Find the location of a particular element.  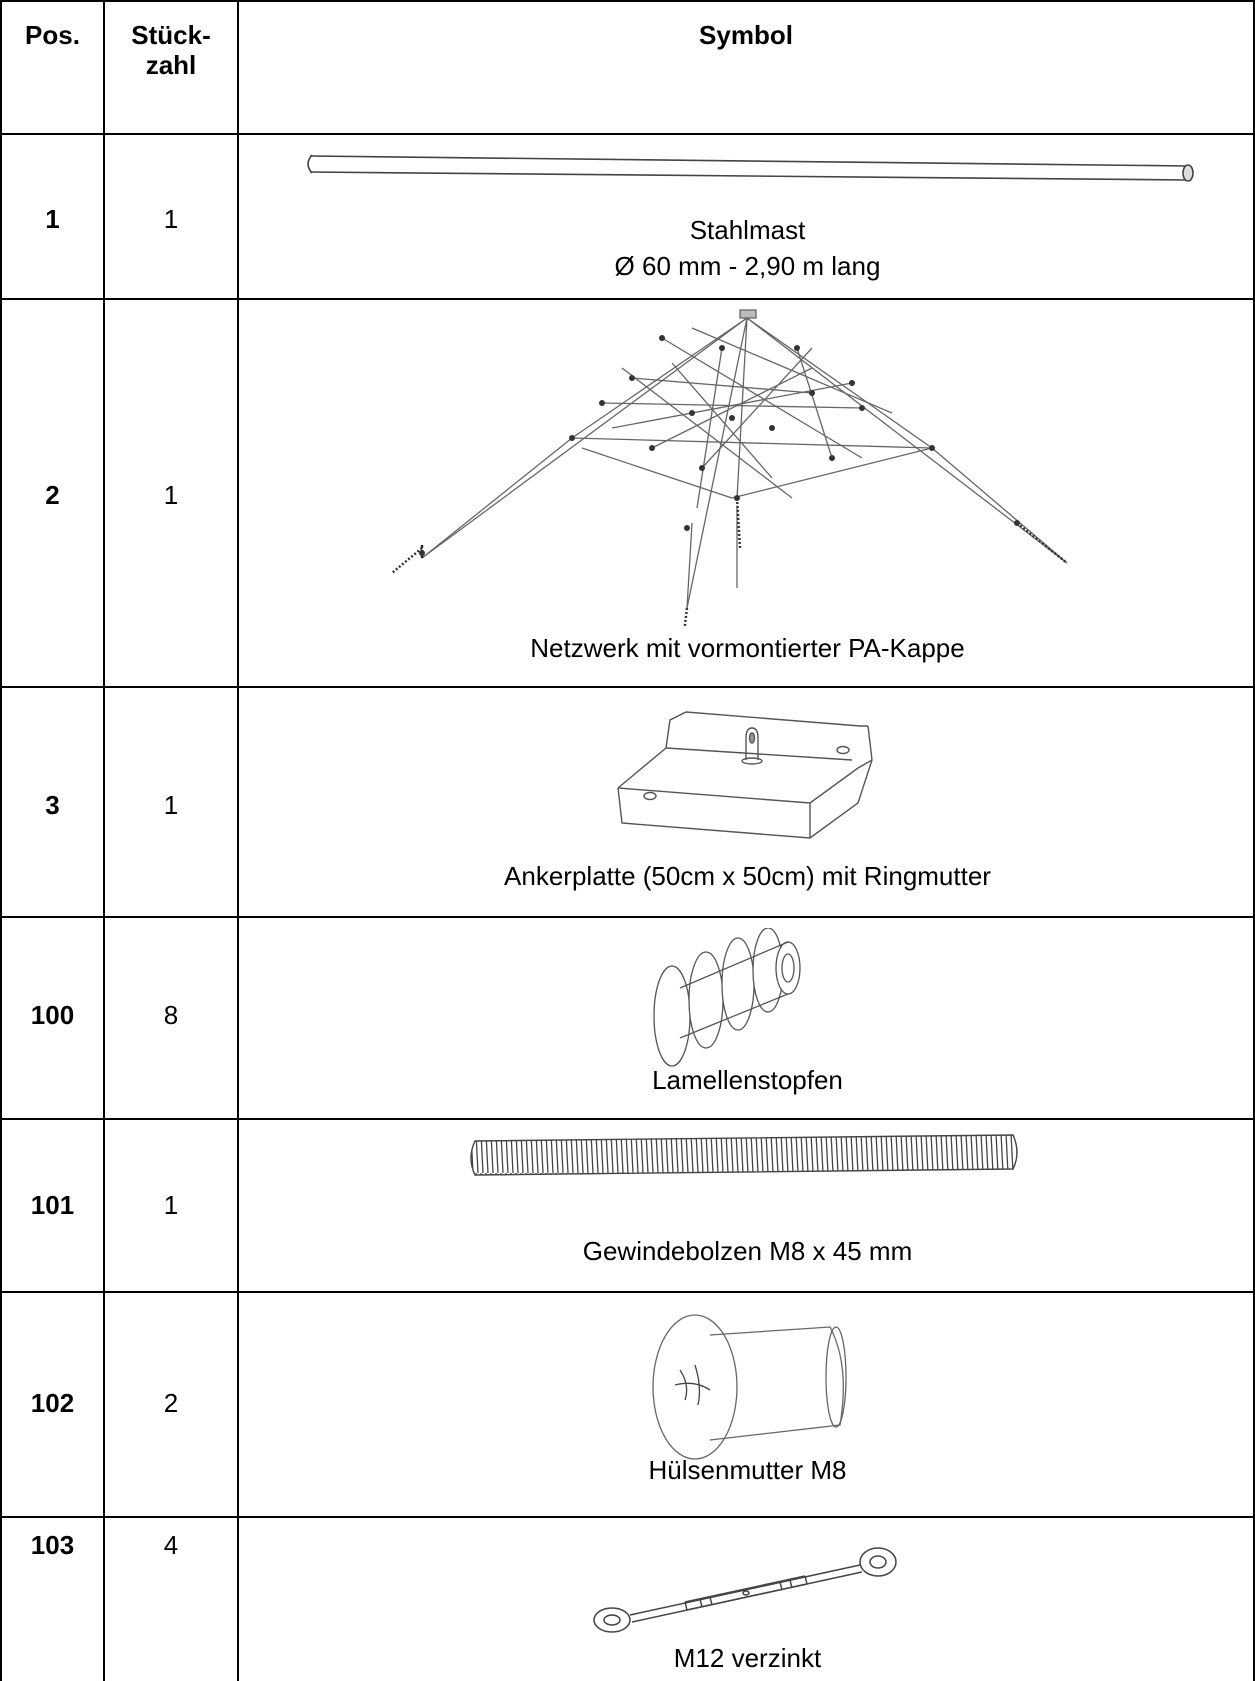

caption-line: Ankerplatte (50cm x 50cm) mit Ringmutter is located at coordinates (747, 876).